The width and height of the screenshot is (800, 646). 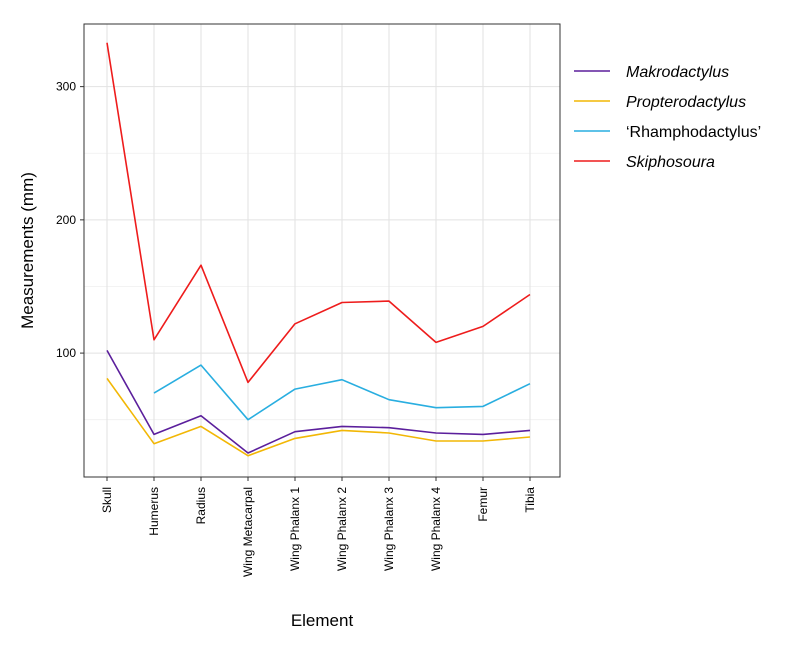 I want to click on legend-label: Skiphosoura, so click(x=670, y=162).